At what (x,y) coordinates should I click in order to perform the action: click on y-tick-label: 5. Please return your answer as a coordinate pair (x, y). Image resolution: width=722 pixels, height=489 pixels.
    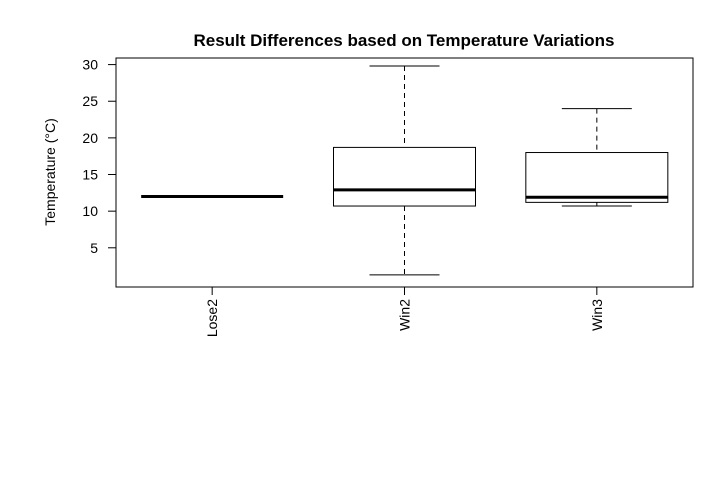
    Looking at the image, I should click on (94, 248).